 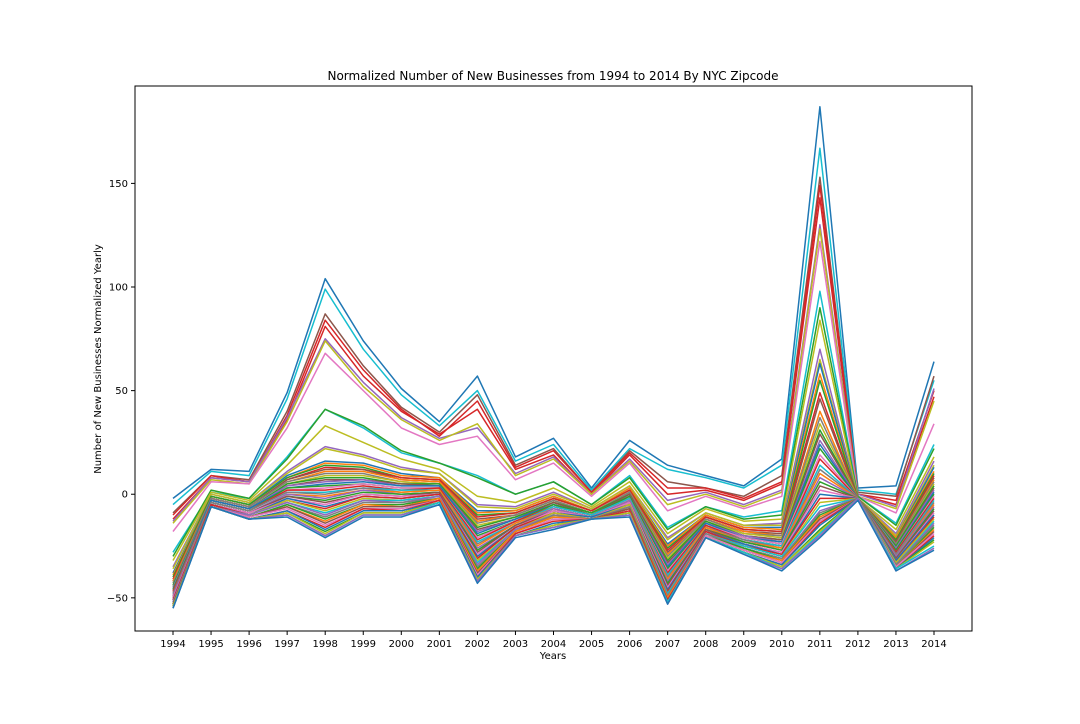 What do you see at coordinates (781, 644) in the screenshot?
I see `x-tick-label: 2010` at bounding box center [781, 644].